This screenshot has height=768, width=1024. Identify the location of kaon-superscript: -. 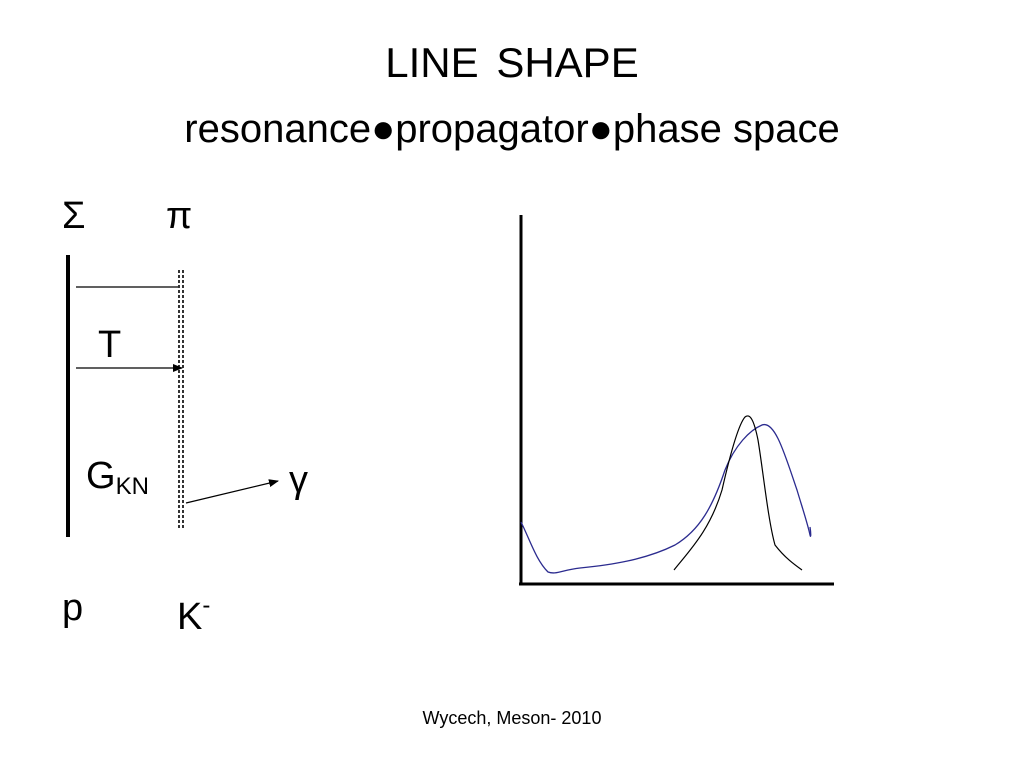
(206, 605).